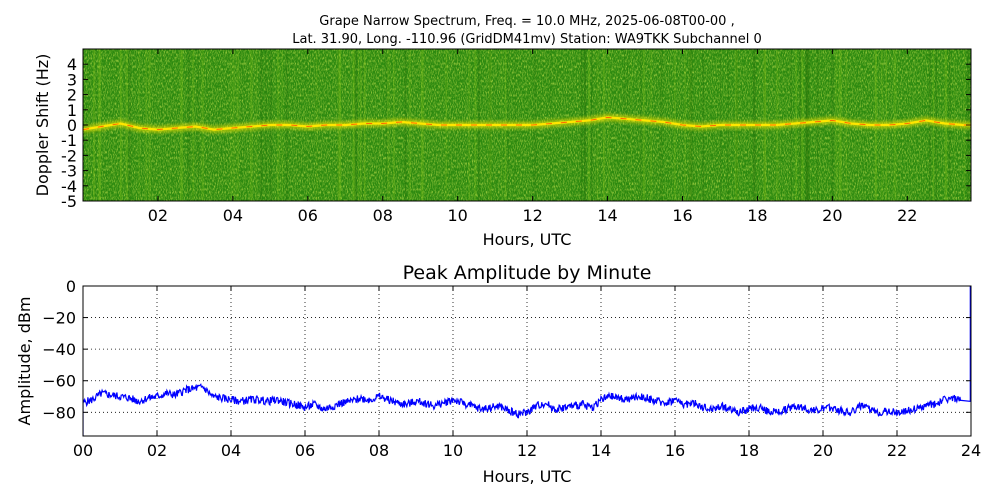 The image size is (1000, 500). Describe the element at coordinates (69, 201) in the screenshot. I see `spectrogram-y-tick-label: -5` at that location.